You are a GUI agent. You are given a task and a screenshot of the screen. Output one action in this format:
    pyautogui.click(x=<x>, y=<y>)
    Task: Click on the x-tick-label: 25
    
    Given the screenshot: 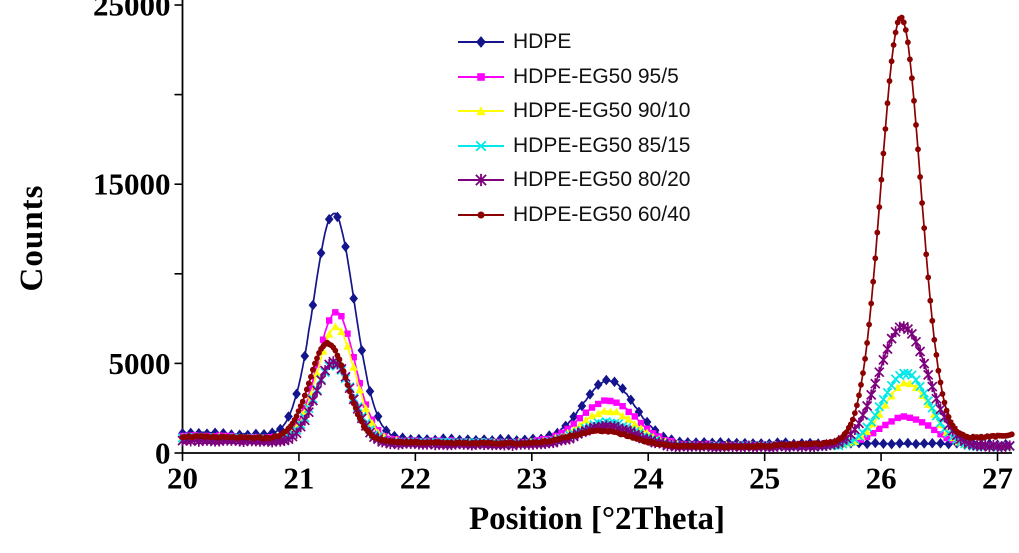 What is the action you would take?
    pyautogui.click(x=764, y=478)
    